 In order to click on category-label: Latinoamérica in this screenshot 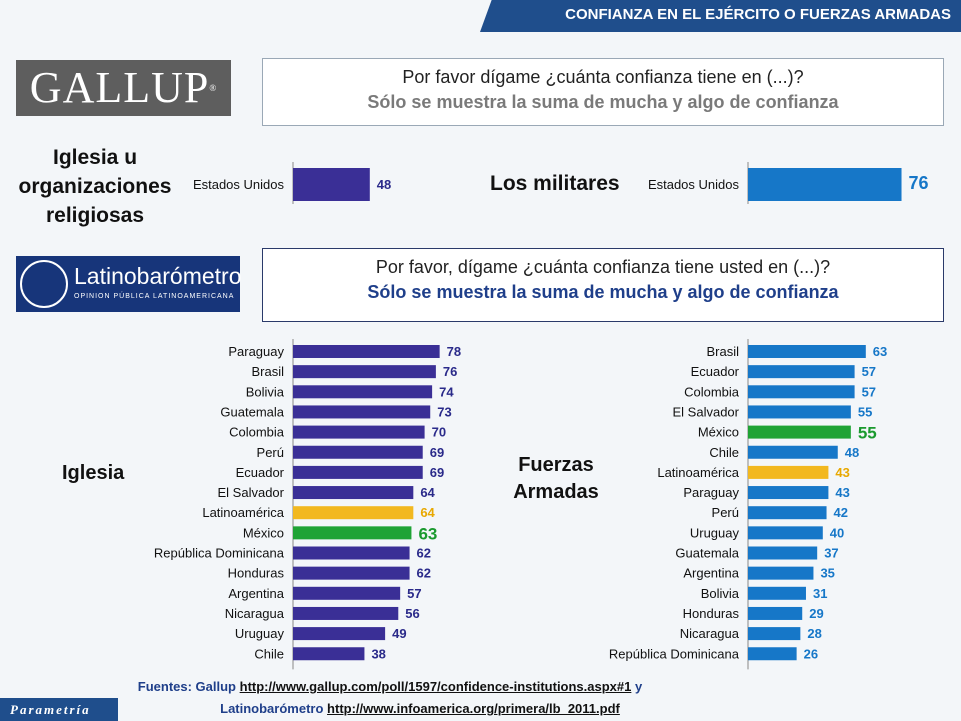, I will do `click(243, 512)`.